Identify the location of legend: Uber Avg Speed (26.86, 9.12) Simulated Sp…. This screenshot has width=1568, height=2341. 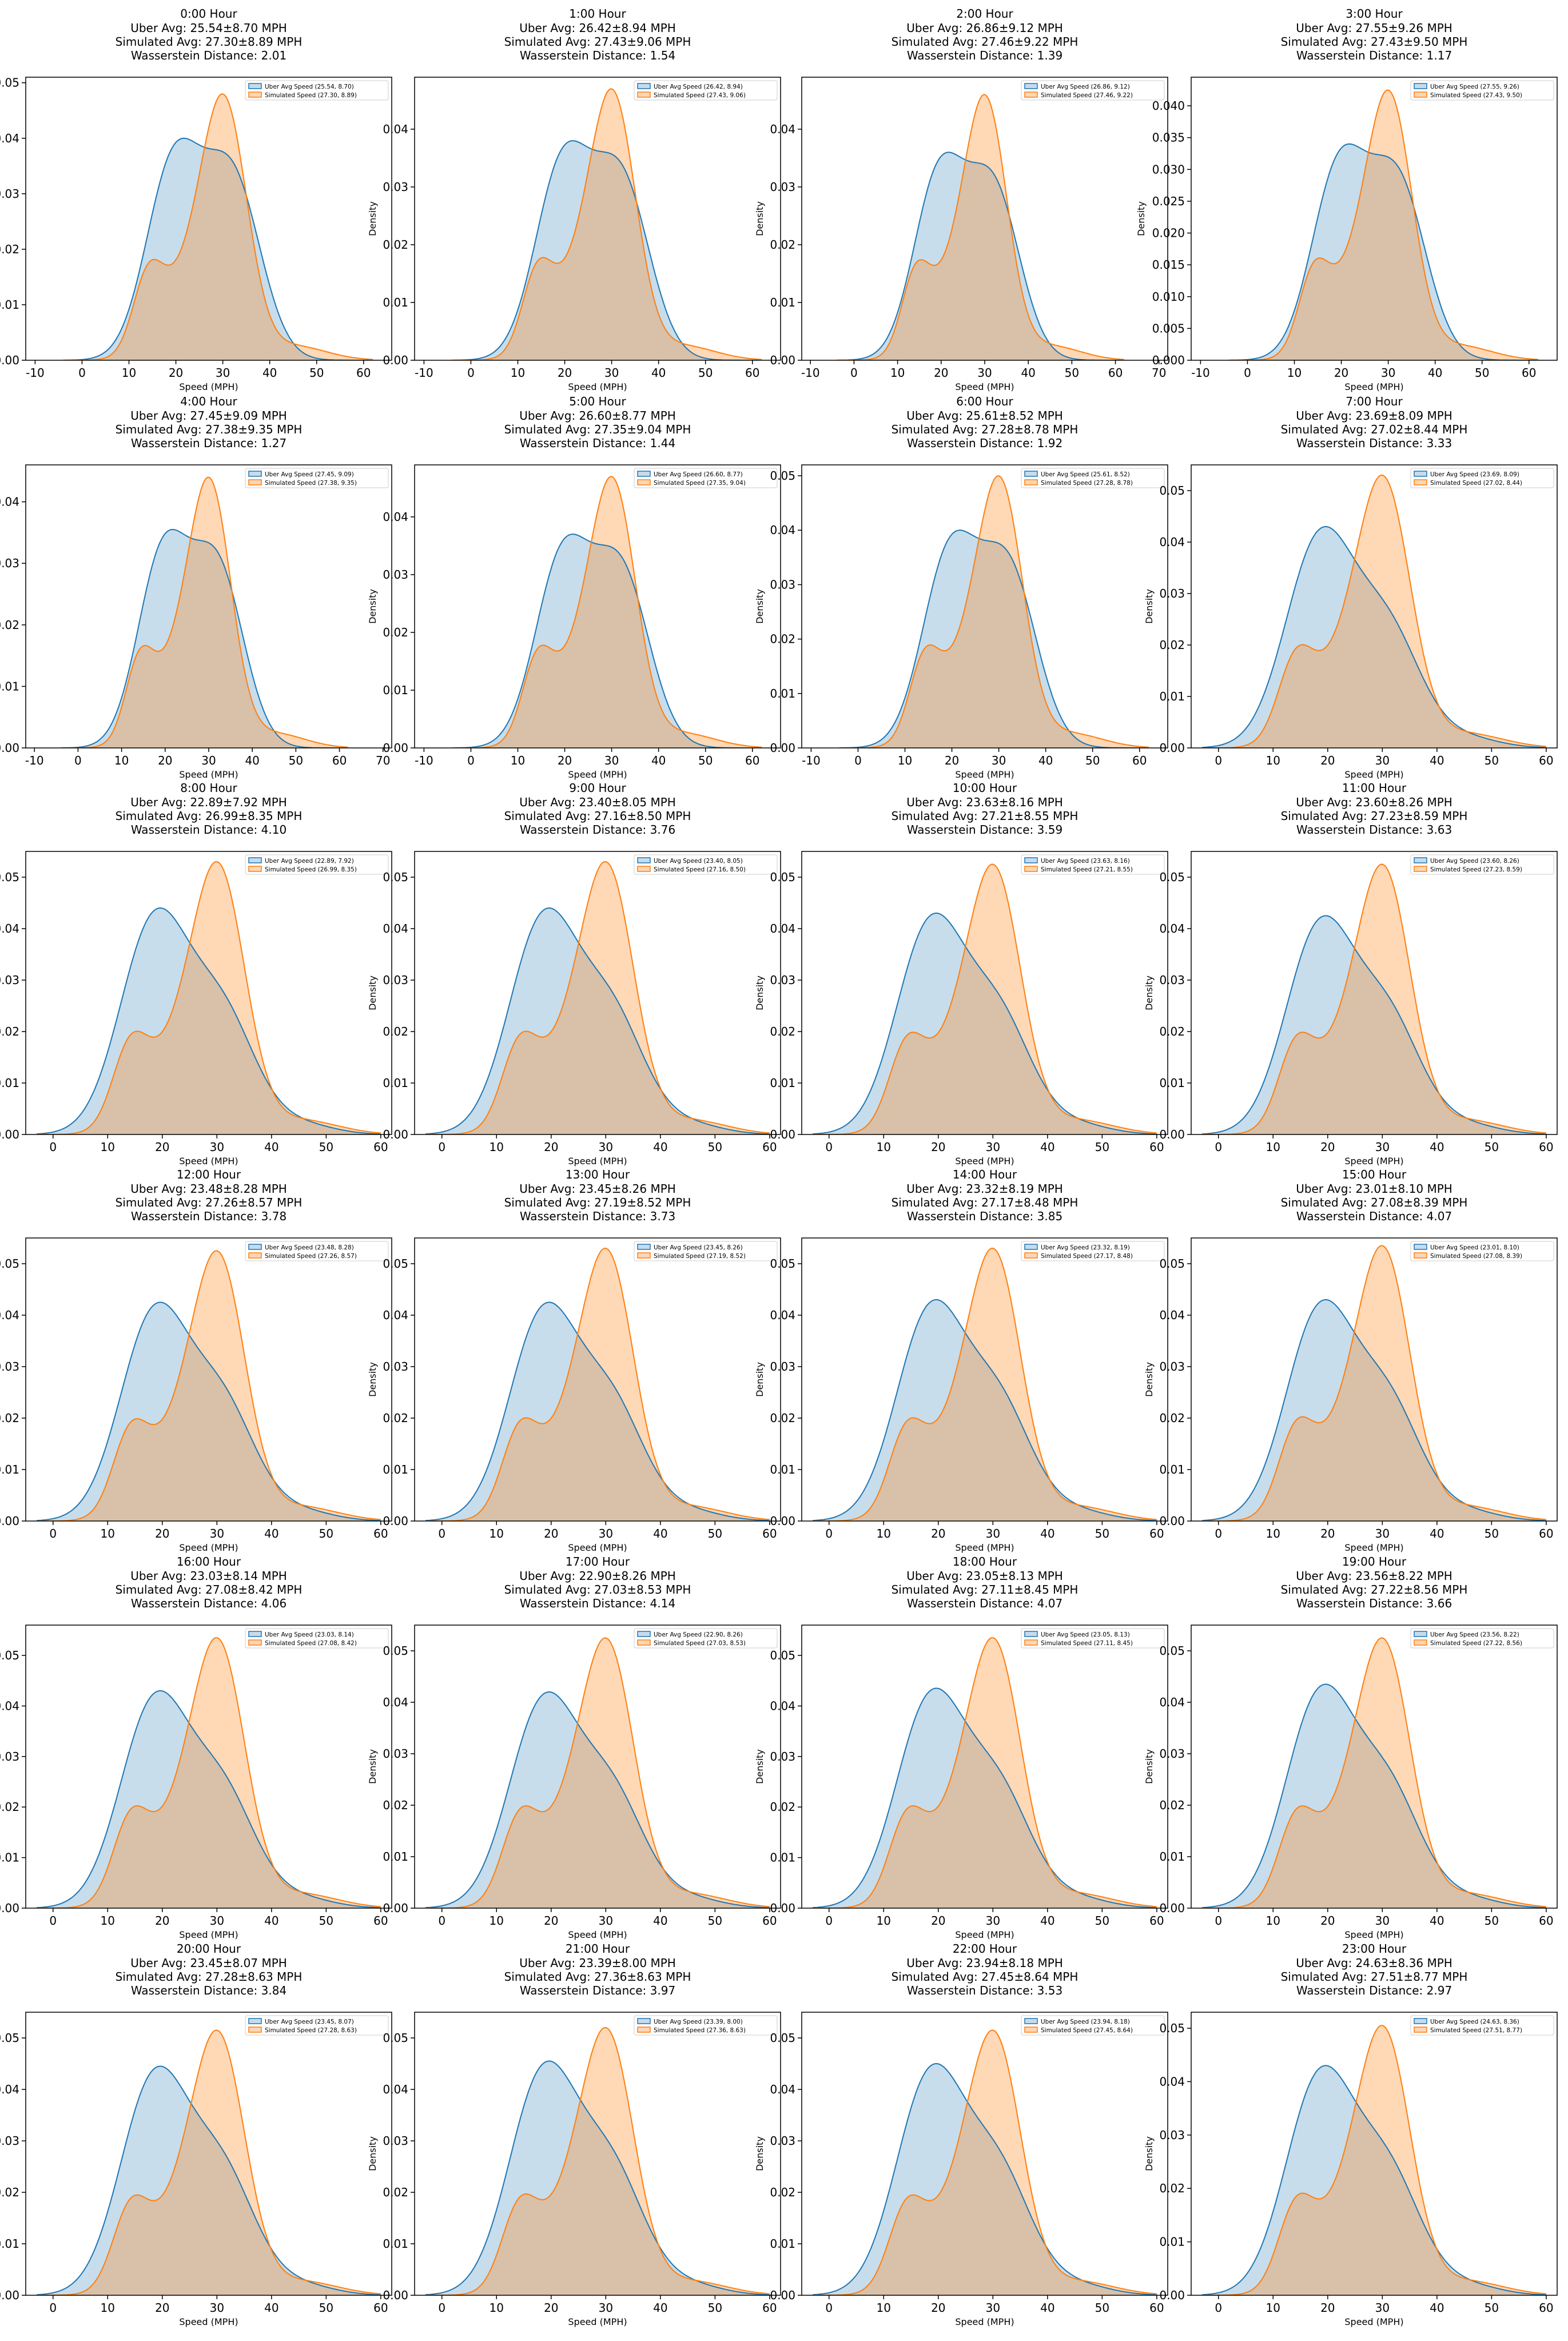
(1093, 90).